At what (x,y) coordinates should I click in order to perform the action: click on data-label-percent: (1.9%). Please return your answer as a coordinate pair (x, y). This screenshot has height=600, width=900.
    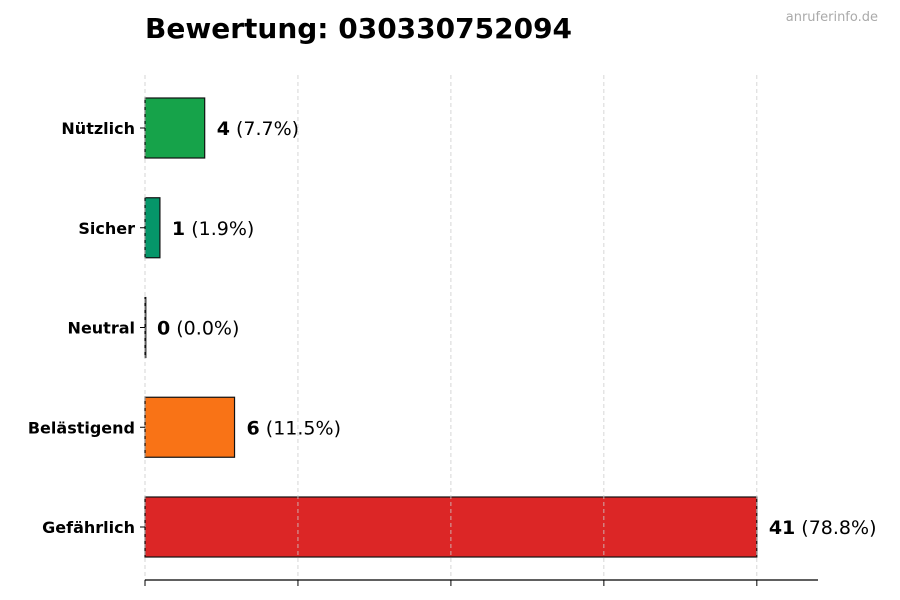
    Looking at the image, I should click on (219, 229).